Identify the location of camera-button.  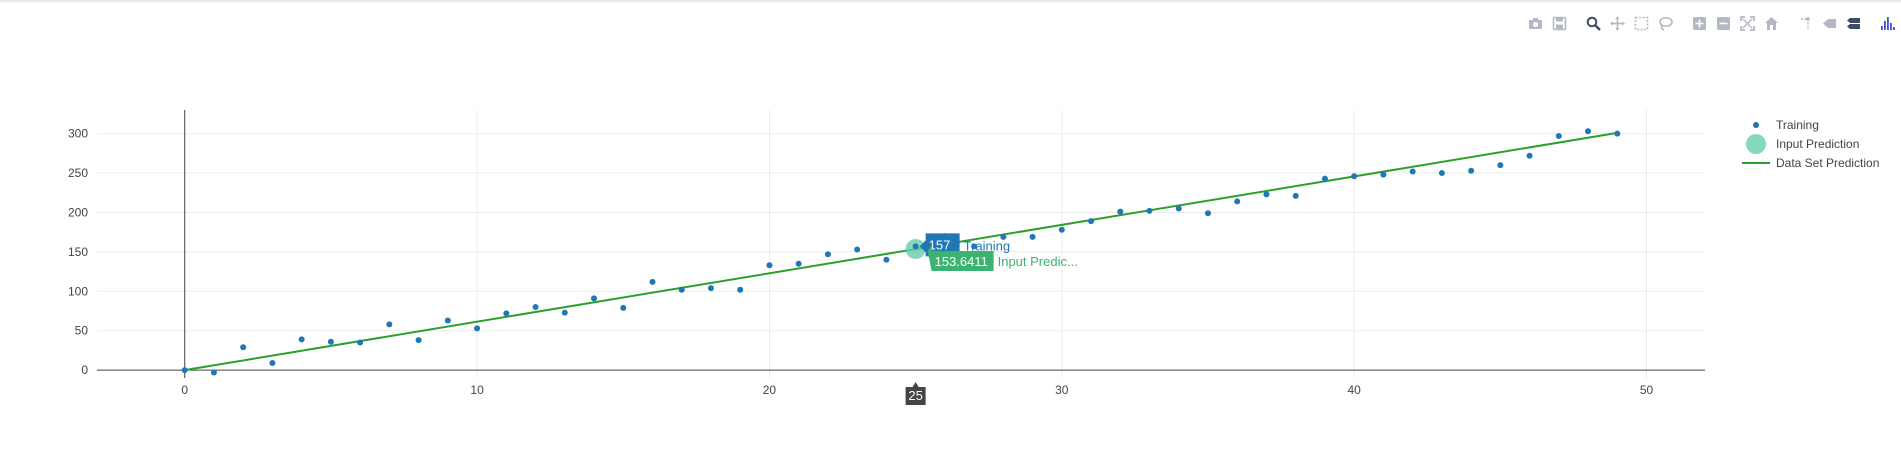
(1535, 23).